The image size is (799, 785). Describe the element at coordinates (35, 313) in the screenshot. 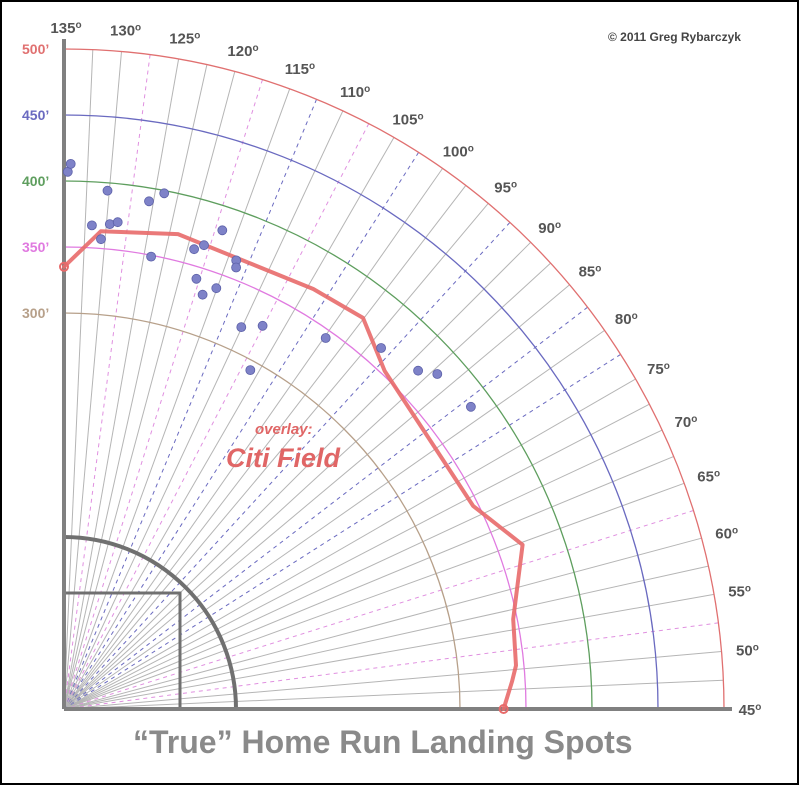

I see `ring-label-300: 300’` at that location.